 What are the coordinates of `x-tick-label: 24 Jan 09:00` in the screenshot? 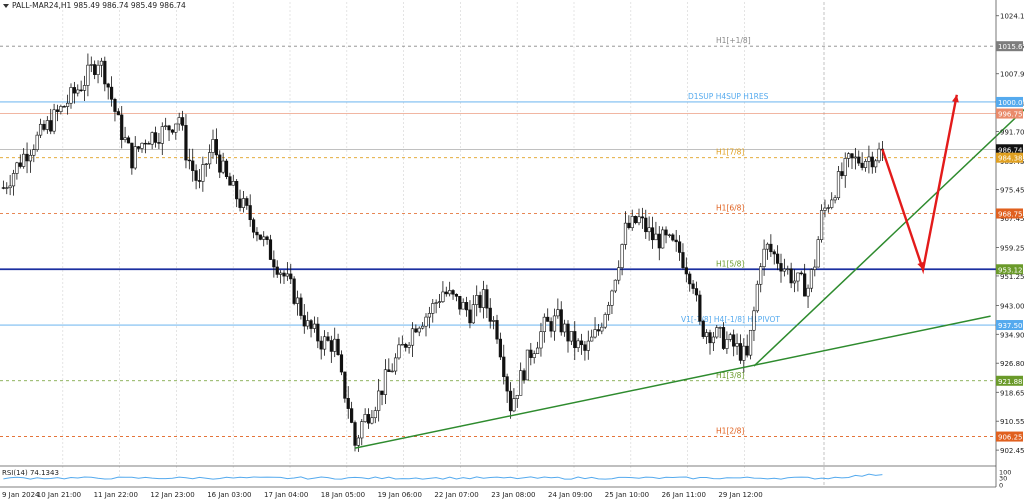 It's located at (570, 495).